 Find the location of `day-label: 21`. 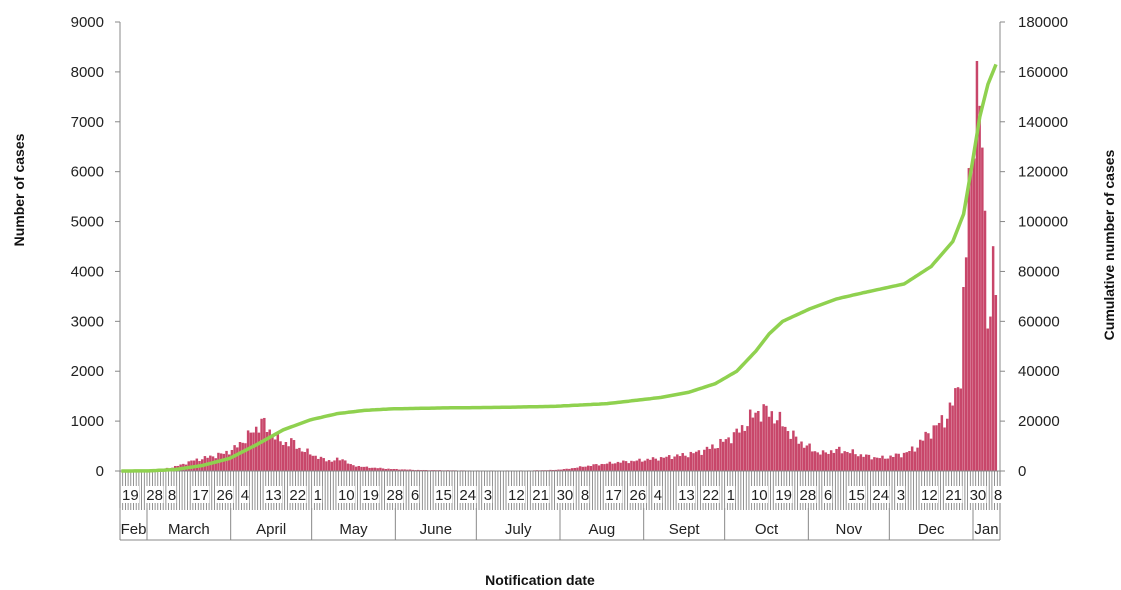

day-label: 21 is located at coordinates (540, 495).